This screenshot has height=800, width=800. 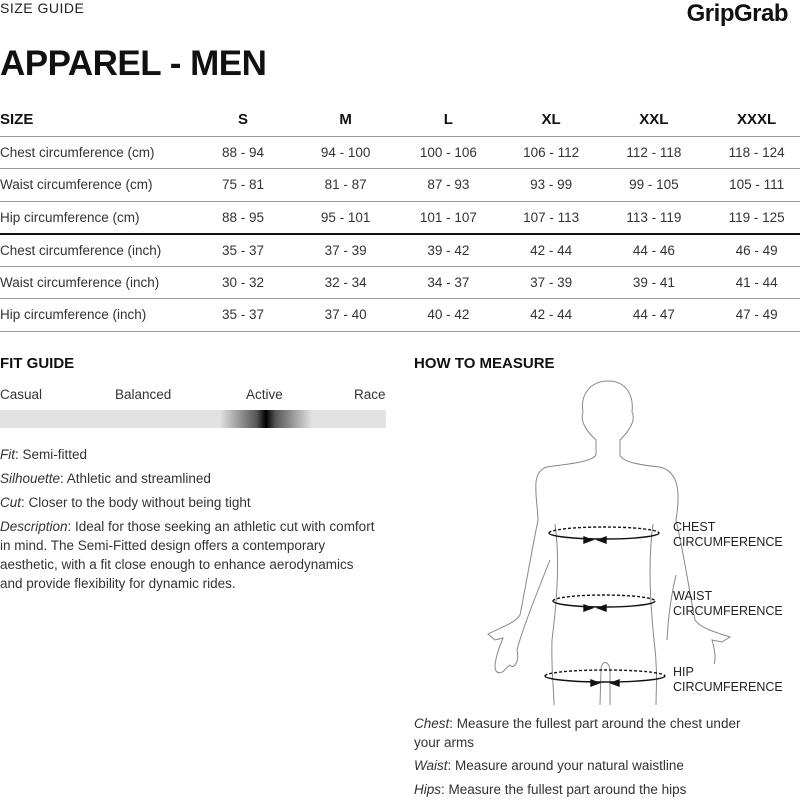 I want to click on size-value-cell: 94 - 100, so click(x=346, y=152).